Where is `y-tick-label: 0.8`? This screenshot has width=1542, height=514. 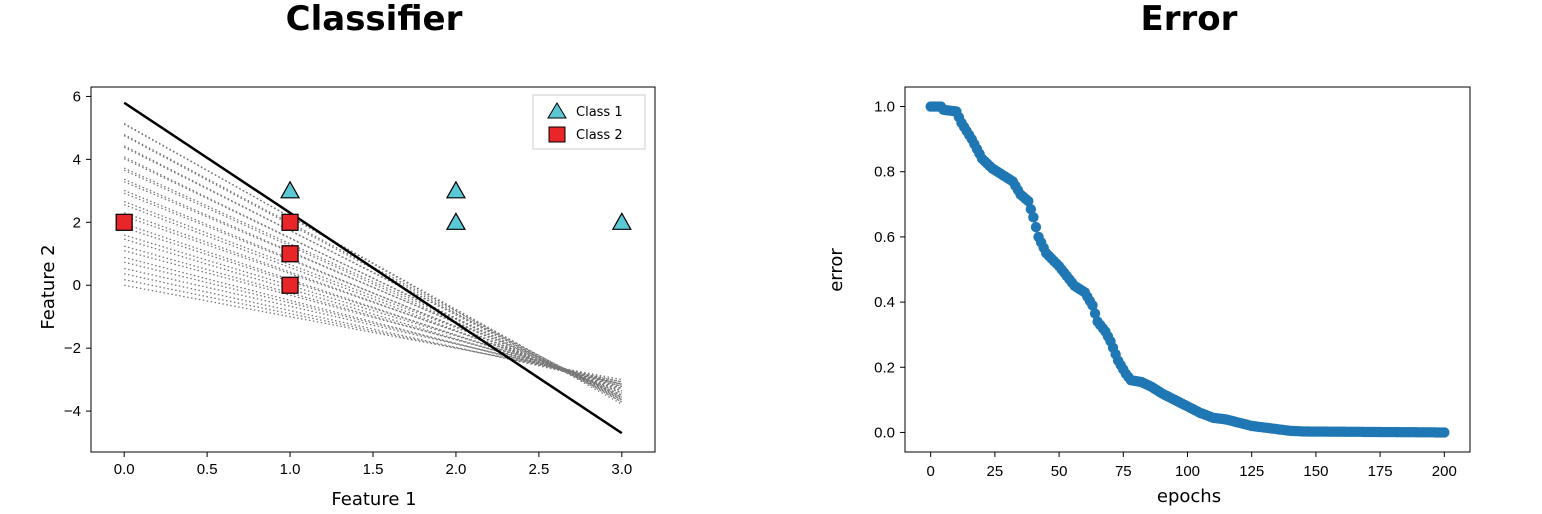 y-tick-label: 0.8 is located at coordinates (884, 172).